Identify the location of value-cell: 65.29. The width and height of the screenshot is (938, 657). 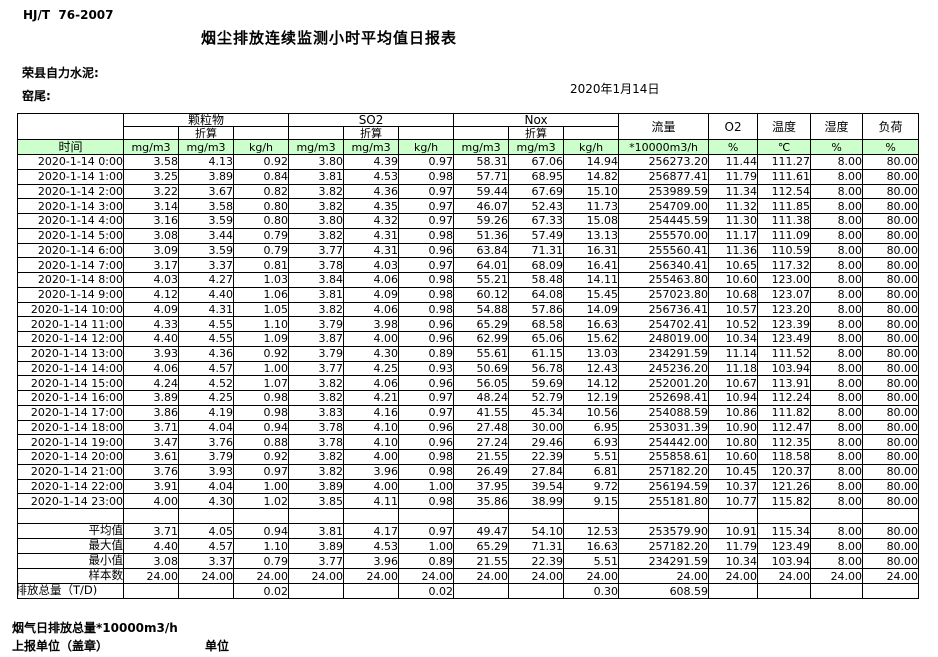
(481, 324).